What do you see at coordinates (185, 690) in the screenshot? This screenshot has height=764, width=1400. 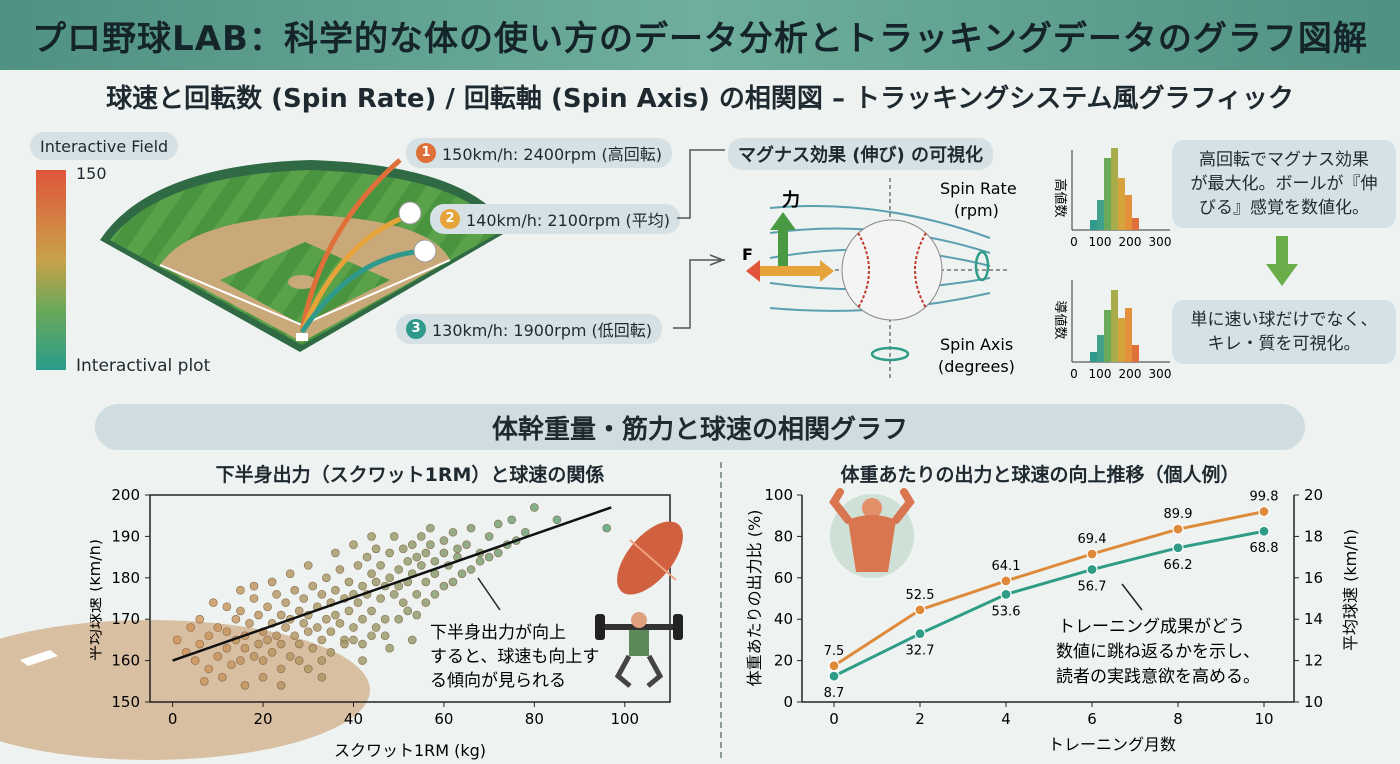 I see `ground-decoration` at bounding box center [185, 690].